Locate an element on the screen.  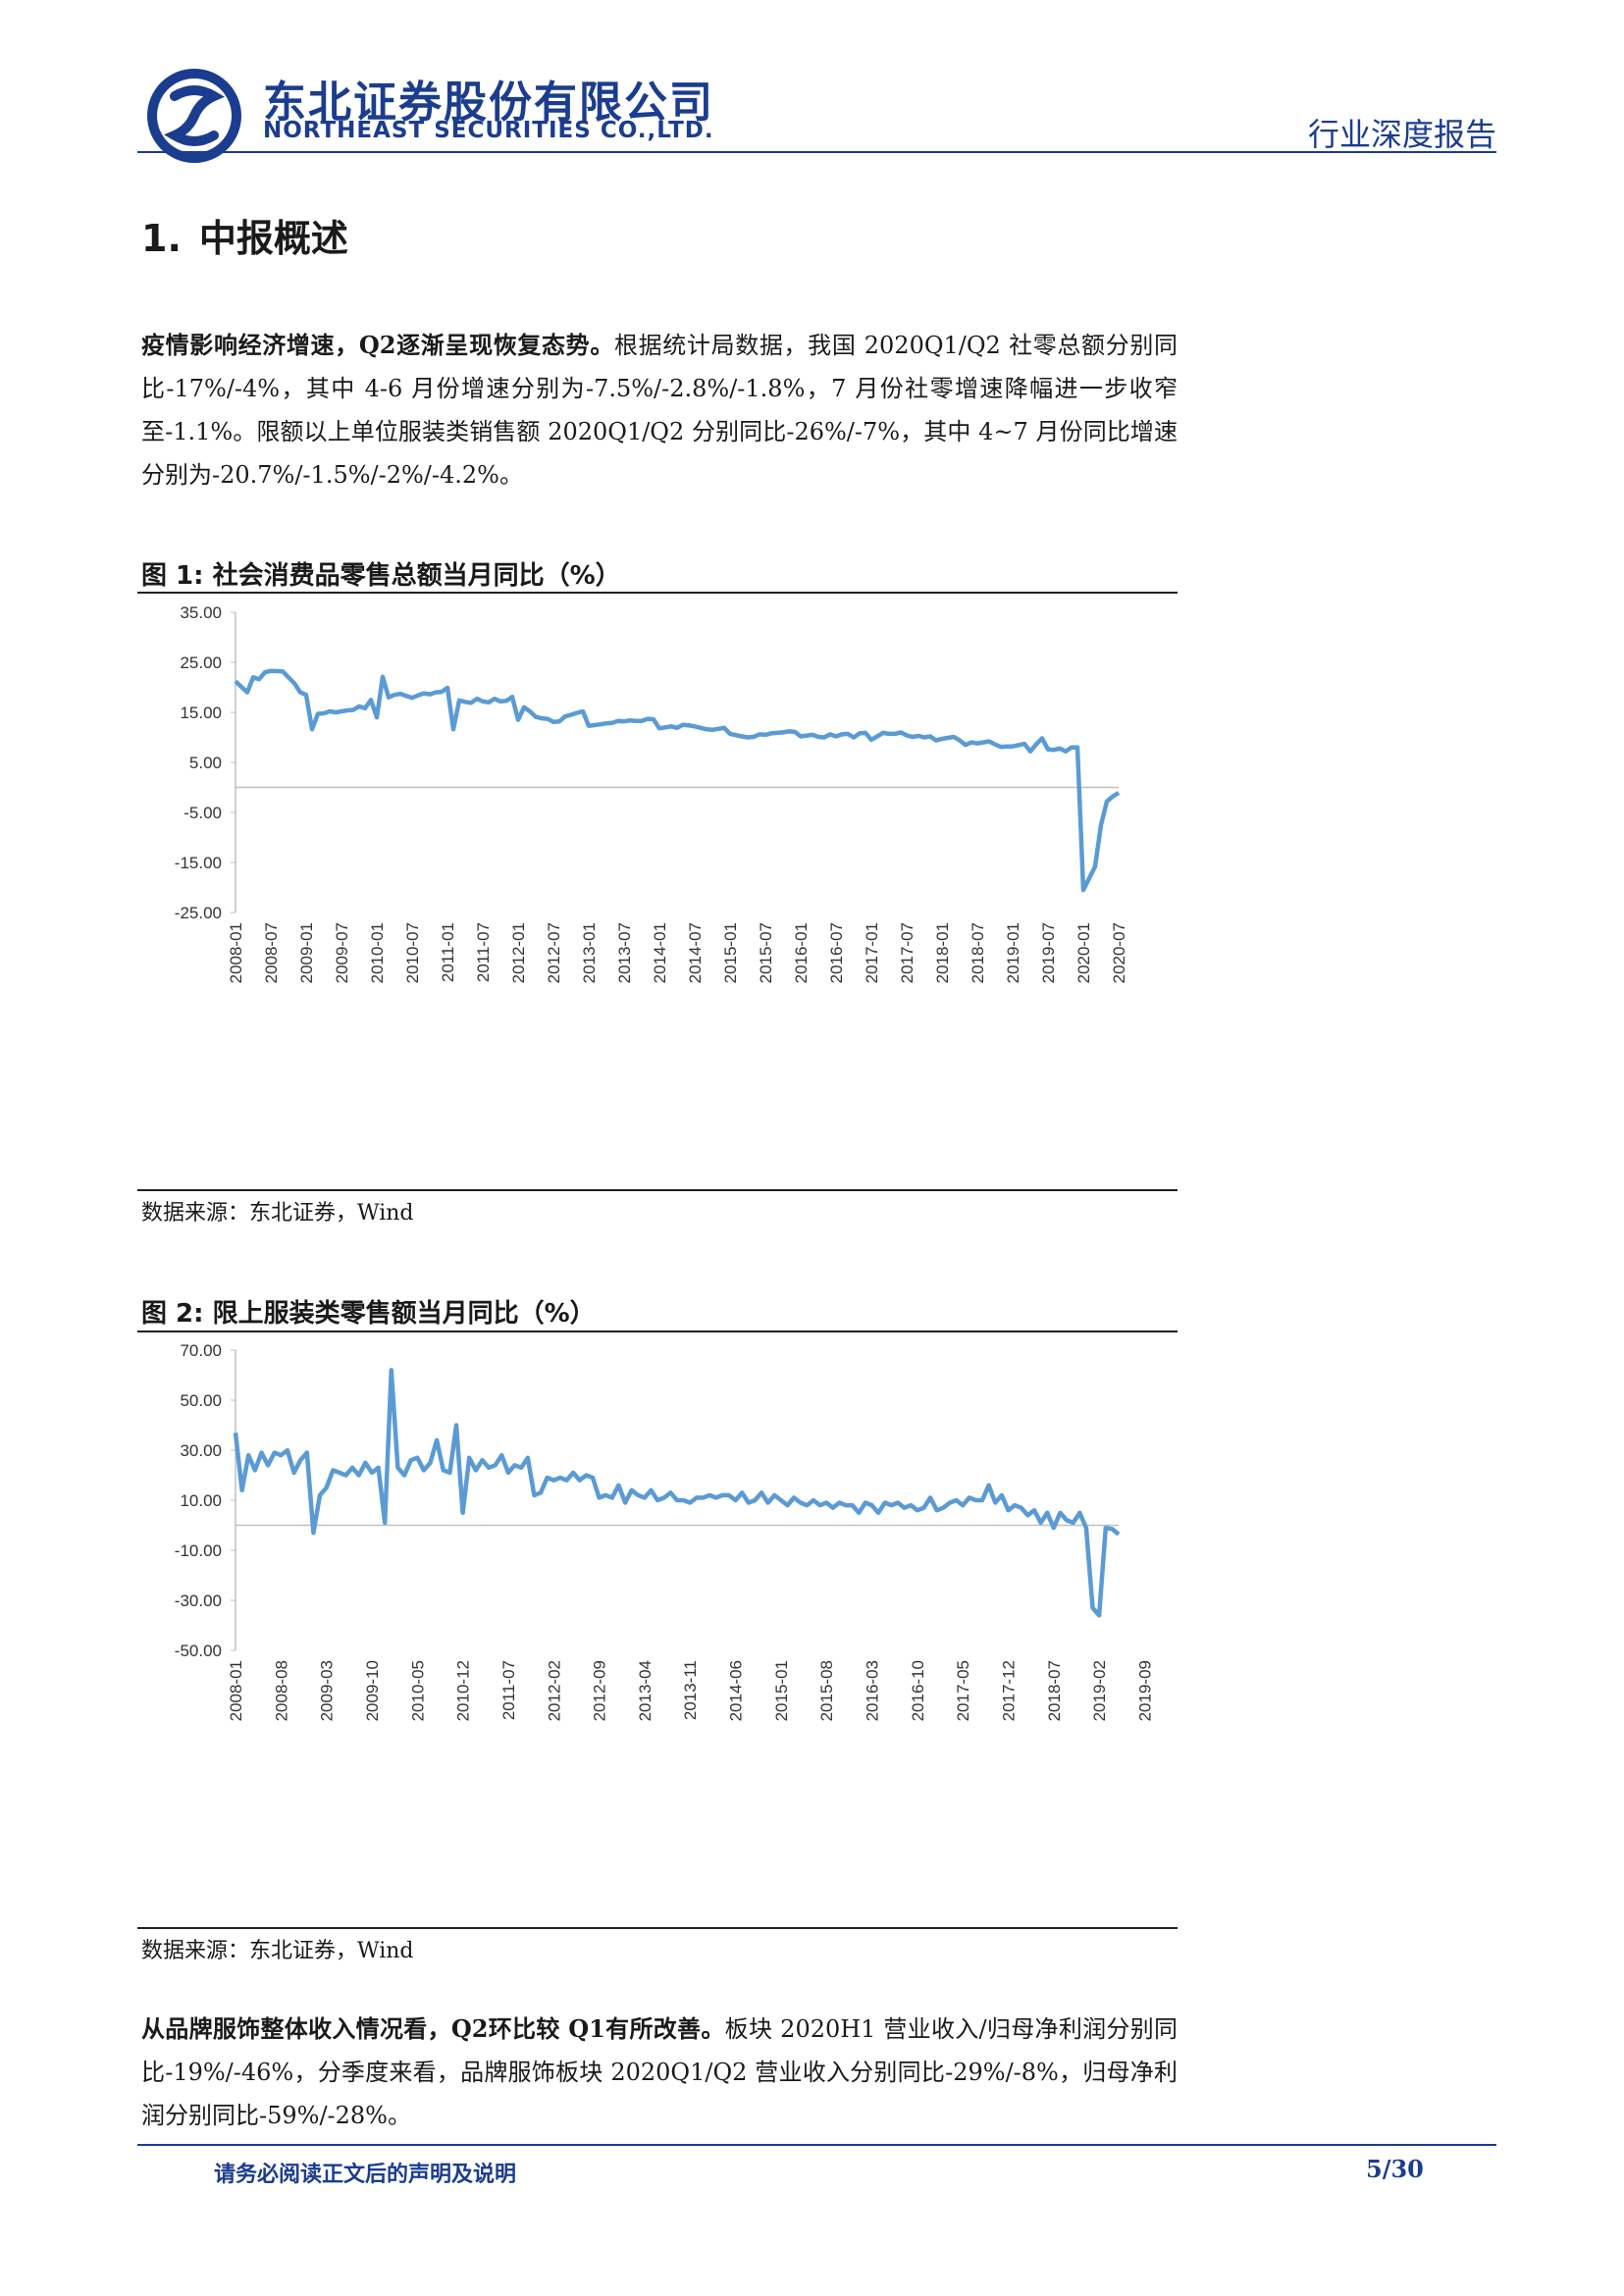
x-tick-label: 2010-12 is located at coordinates (463, 1690).